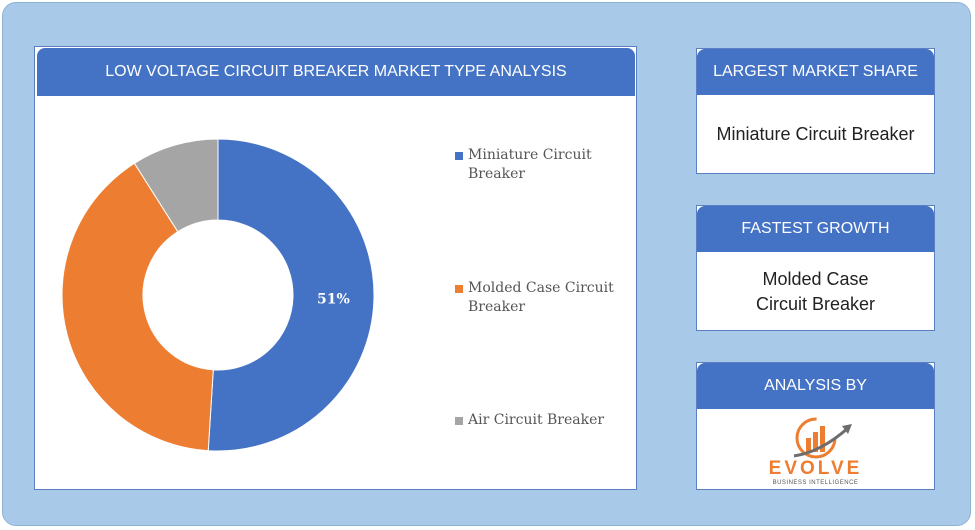 Image resolution: width=975 pixels, height=530 pixels. I want to click on largest-share-value: Miniature Circuit Breaker, so click(815, 134).